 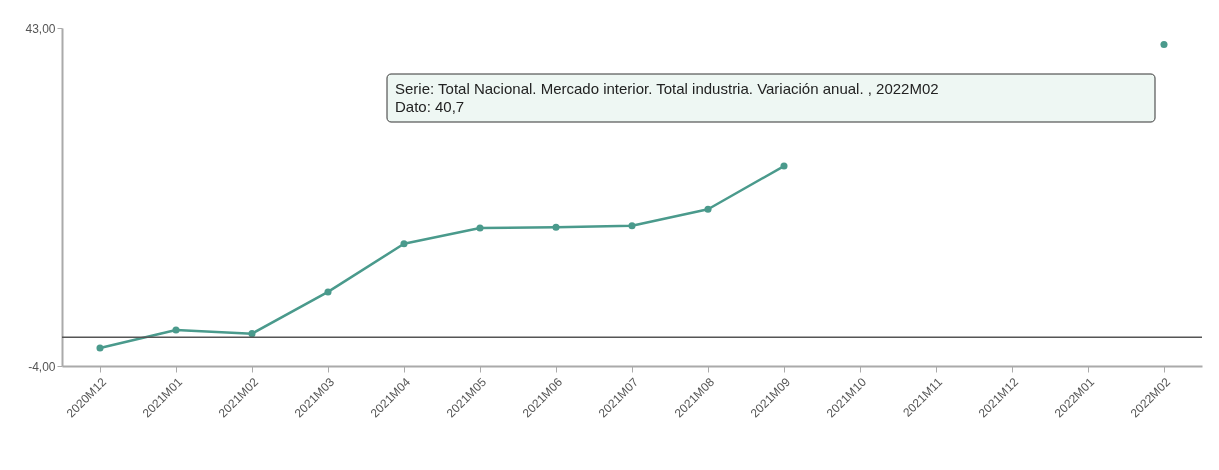 I want to click on y-tick-label: 43,00, so click(x=40, y=28).